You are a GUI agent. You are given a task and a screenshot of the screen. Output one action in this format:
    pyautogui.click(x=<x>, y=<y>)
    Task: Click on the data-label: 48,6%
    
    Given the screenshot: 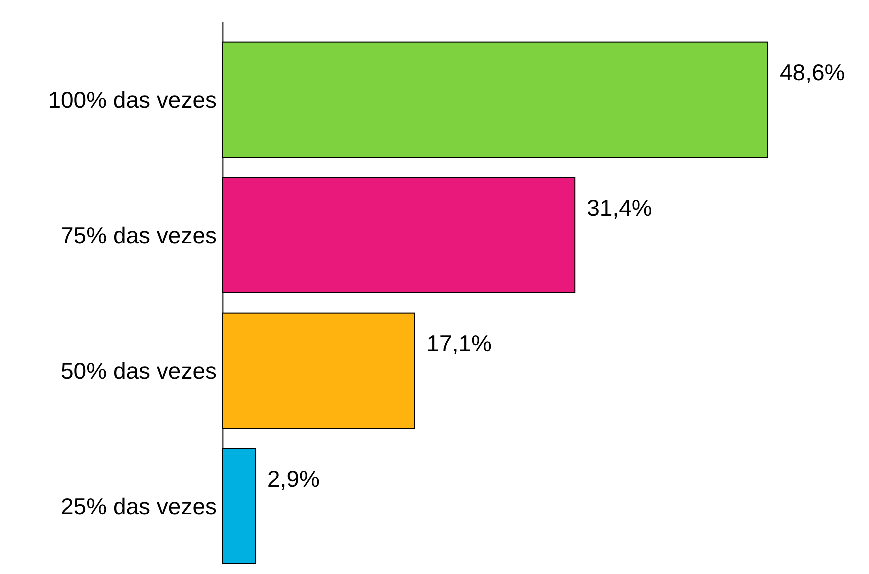 What is the action you would take?
    pyautogui.click(x=813, y=72)
    